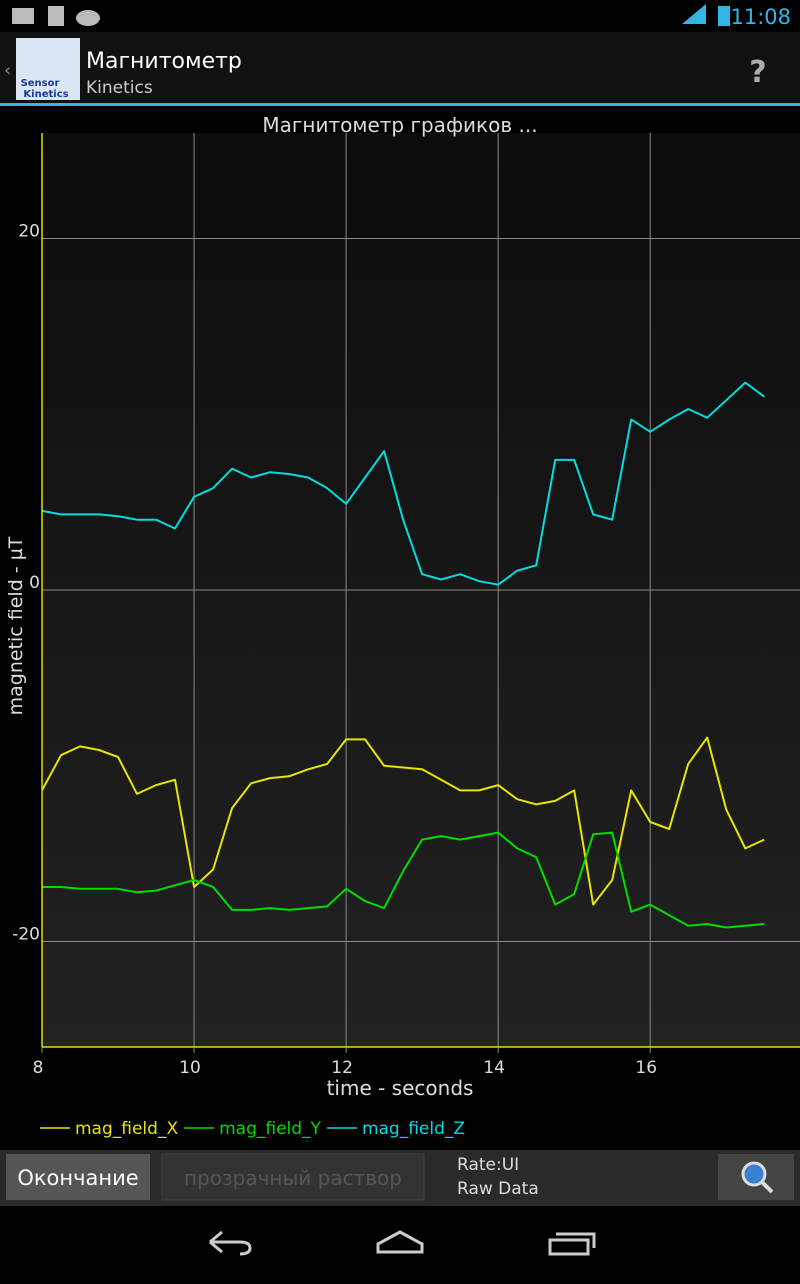 The image size is (800, 1284). I want to click on y-axis-label: magnetic field - µT, so click(16, 625).